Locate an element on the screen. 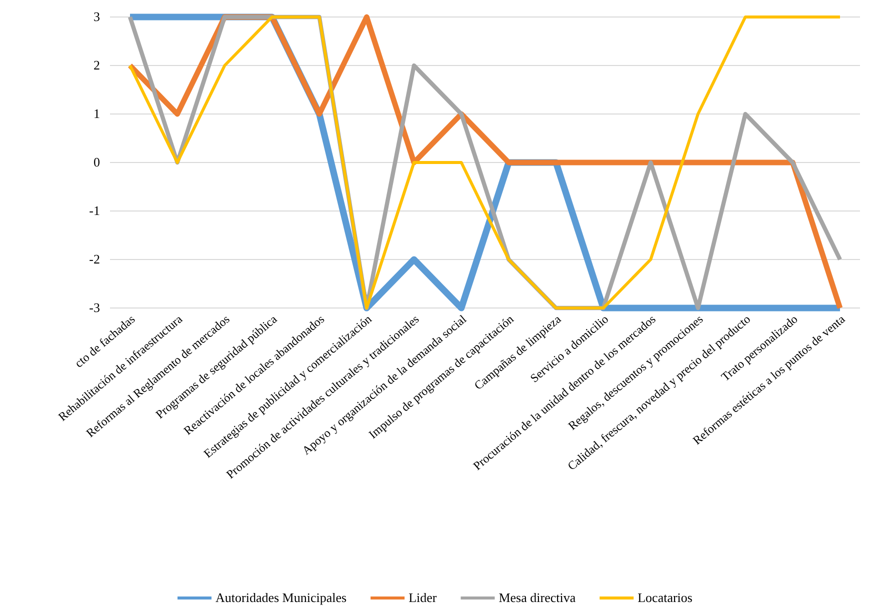 The width and height of the screenshot is (870, 608). legend-label: Autoridades Municipales is located at coordinates (281, 597).